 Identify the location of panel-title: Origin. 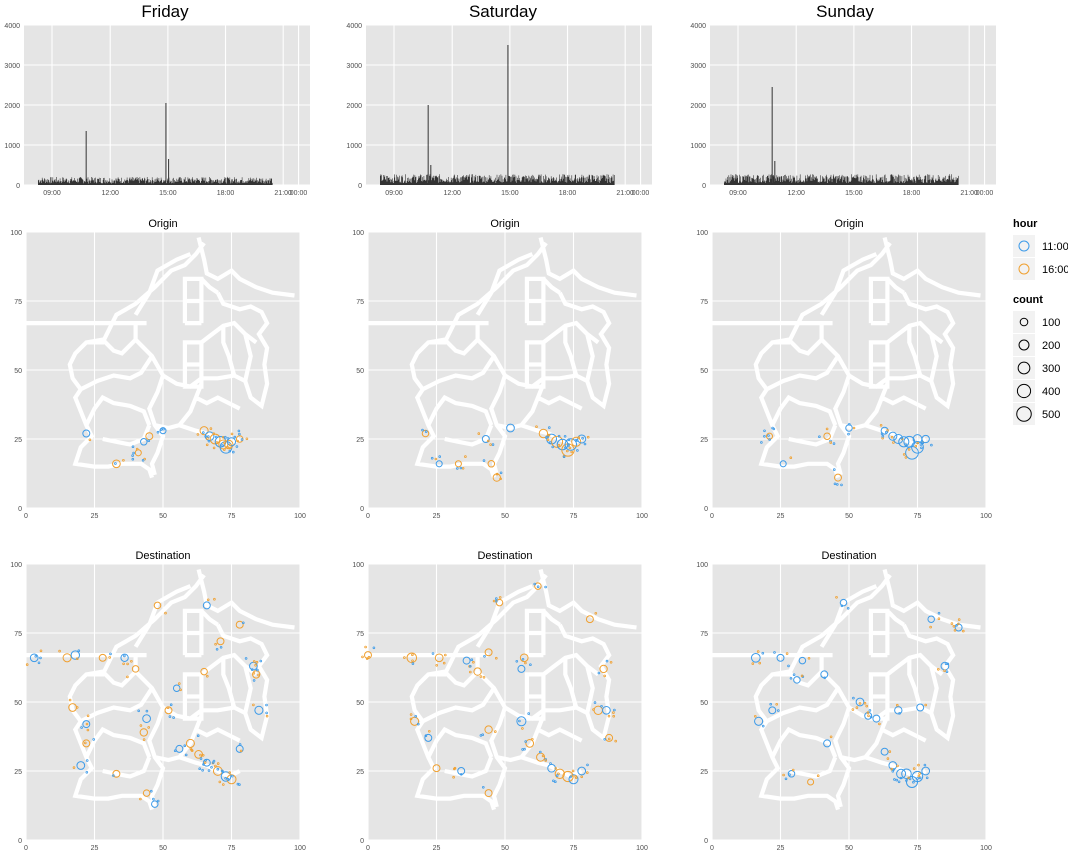
(162, 224).